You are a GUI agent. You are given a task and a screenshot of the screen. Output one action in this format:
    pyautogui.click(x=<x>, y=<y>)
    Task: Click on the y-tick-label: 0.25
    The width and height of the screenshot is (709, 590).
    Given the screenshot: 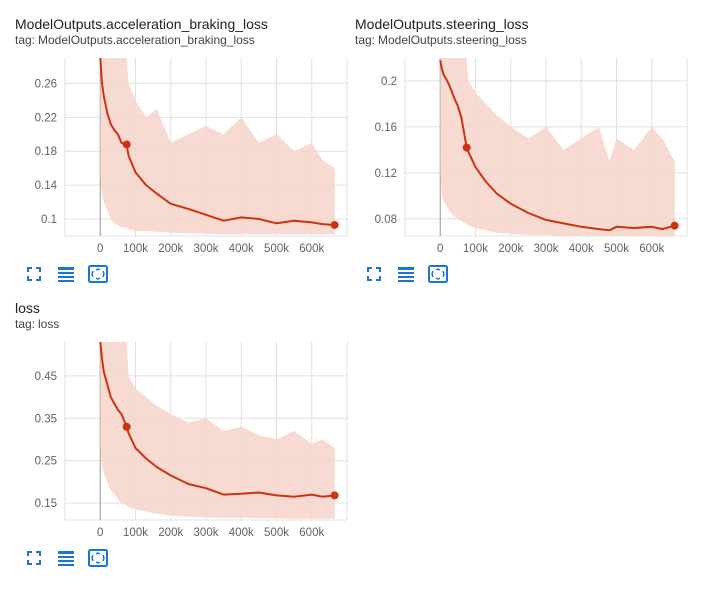 What is the action you would take?
    pyautogui.click(x=46, y=462)
    